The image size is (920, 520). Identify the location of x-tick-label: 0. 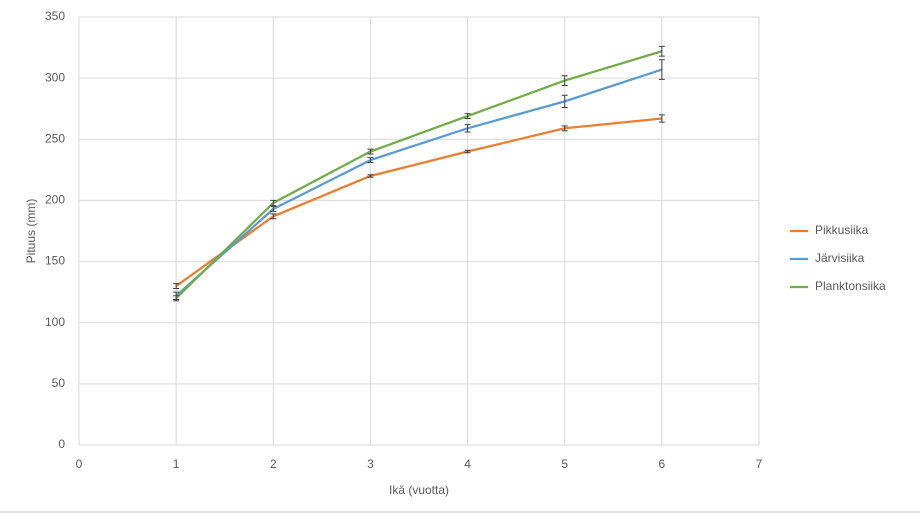
(79, 464).